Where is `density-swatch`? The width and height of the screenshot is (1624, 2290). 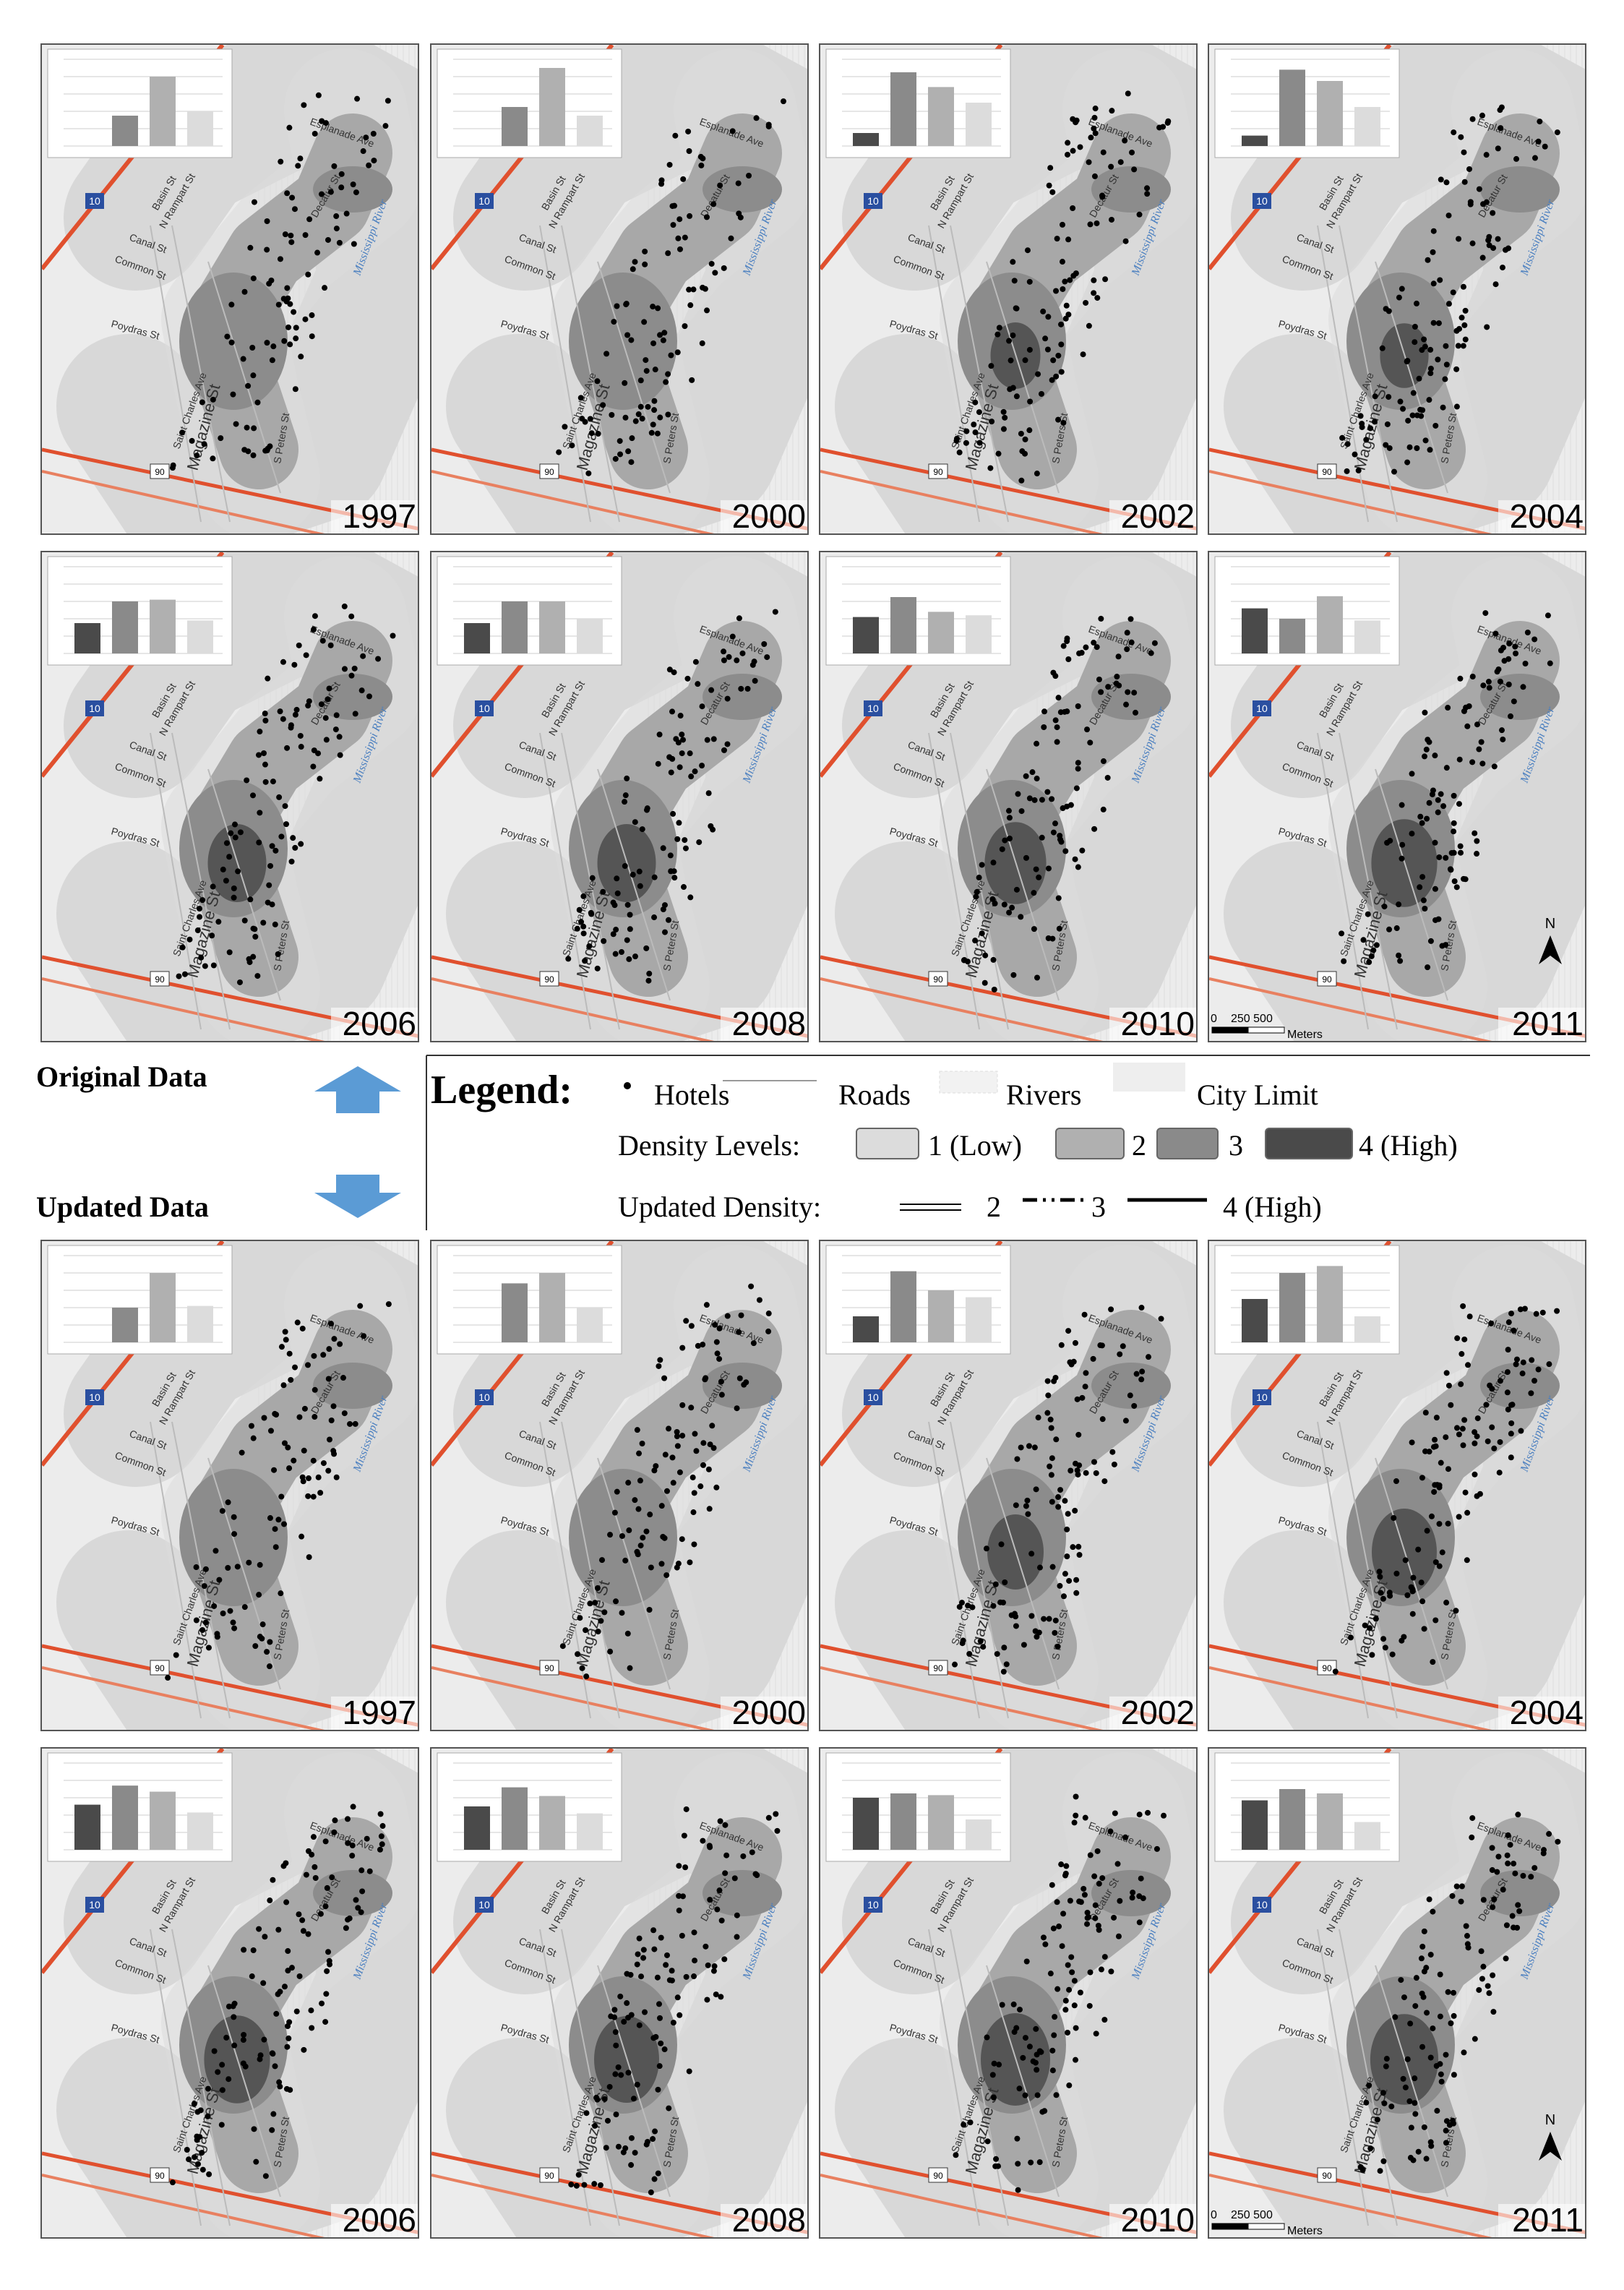
density-swatch is located at coordinates (887, 1143).